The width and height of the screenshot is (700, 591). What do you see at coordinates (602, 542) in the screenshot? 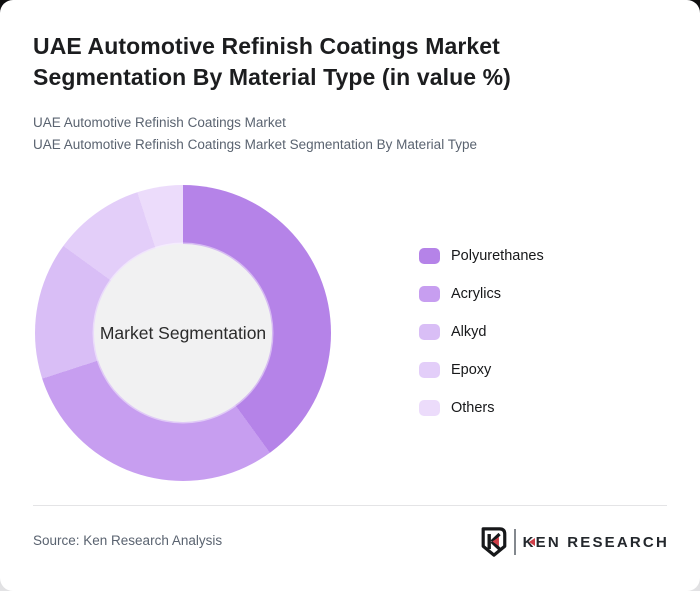
I see `logo-wordmark-rest: EN RESEARCH` at bounding box center [602, 542].